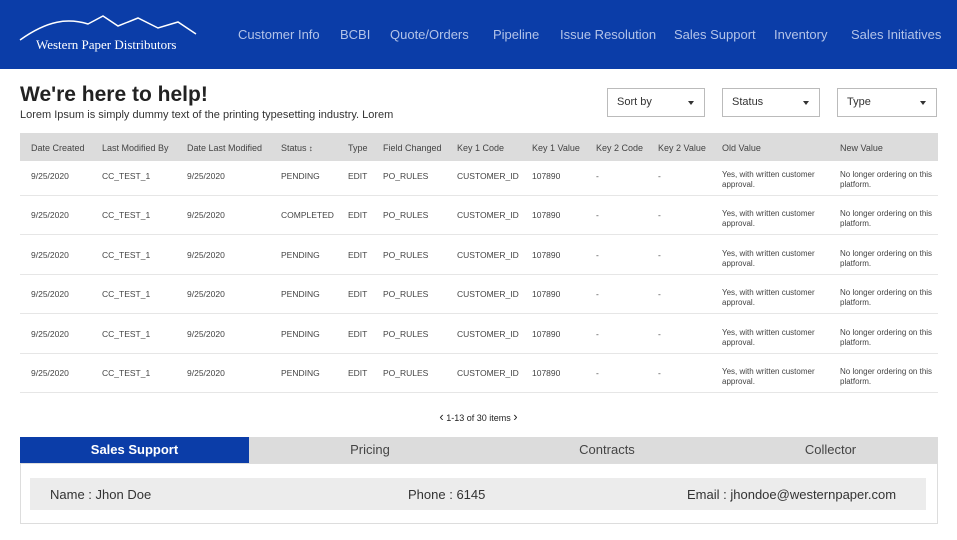 The image size is (957, 540). What do you see at coordinates (441, 416) in the screenshot?
I see `prev-page: ‹` at bounding box center [441, 416].